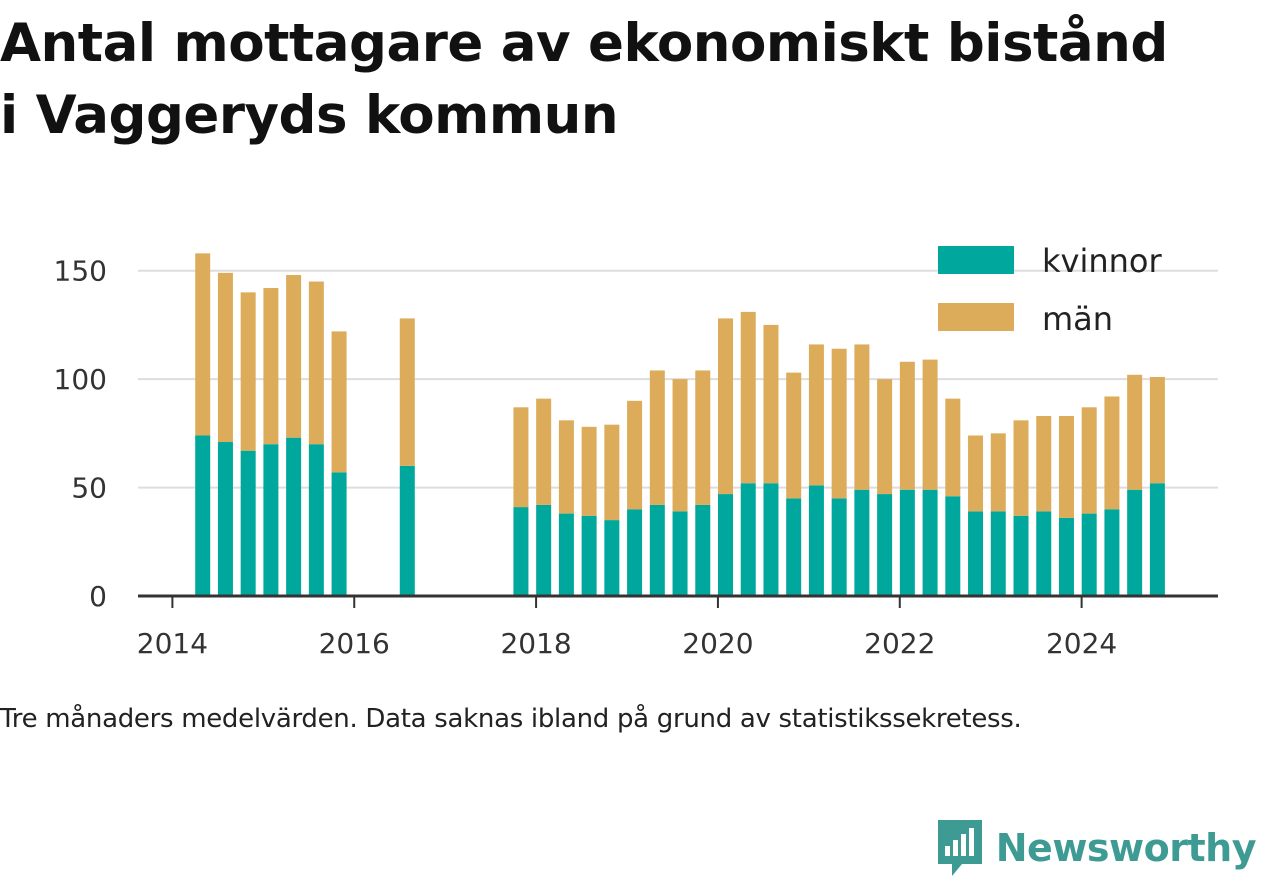 This screenshot has width=1262, height=879. What do you see at coordinates (1126, 848) in the screenshot?
I see `brand-name: Newsworthy` at bounding box center [1126, 848].